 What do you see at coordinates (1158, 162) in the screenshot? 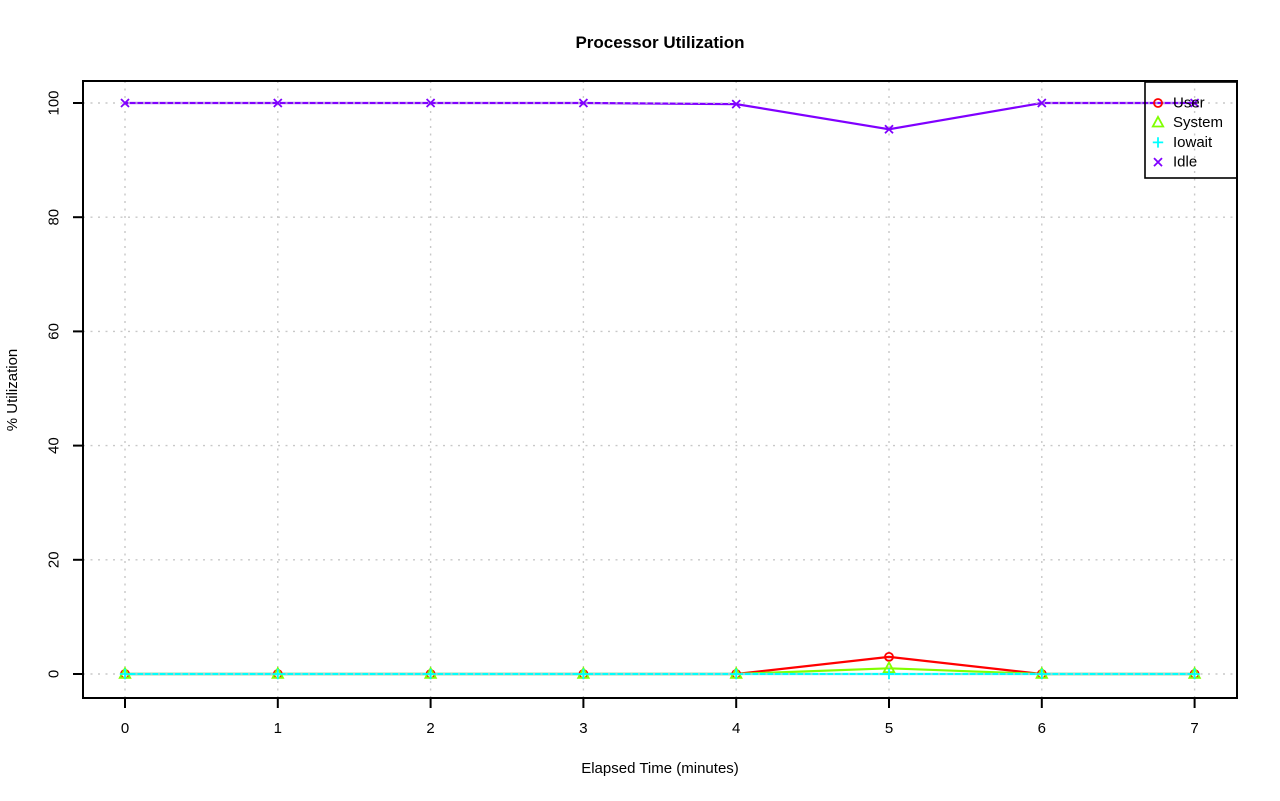
I see `legend-marker-idle` at bounding box center [1158, 162].